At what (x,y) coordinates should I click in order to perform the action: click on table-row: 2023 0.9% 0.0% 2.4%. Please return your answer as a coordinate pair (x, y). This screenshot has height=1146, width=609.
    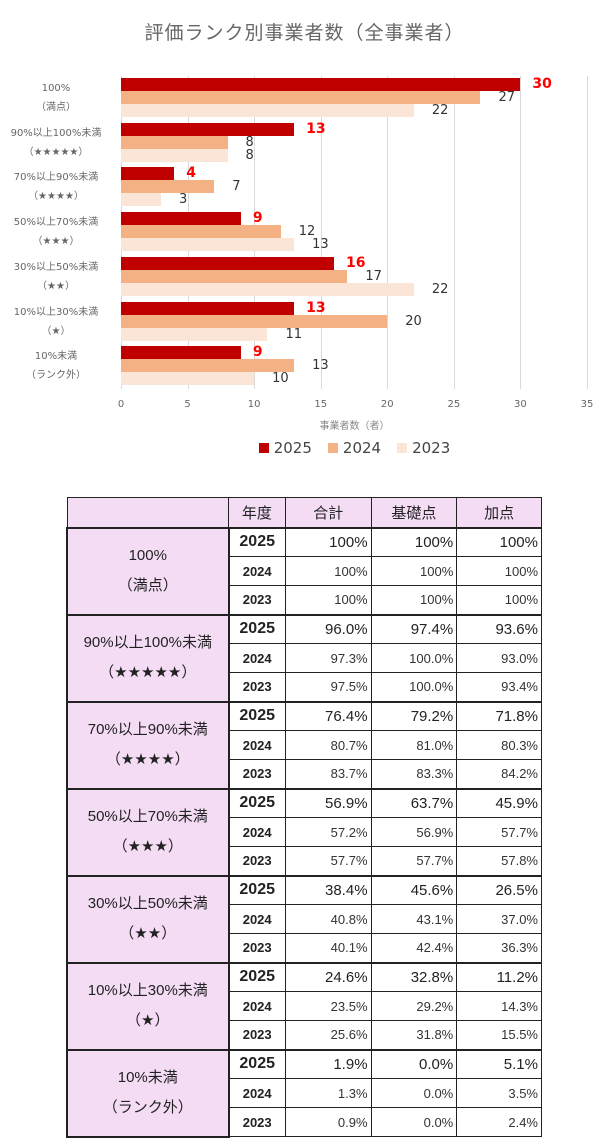
    Looking at the image, I should click on (304, 1122).